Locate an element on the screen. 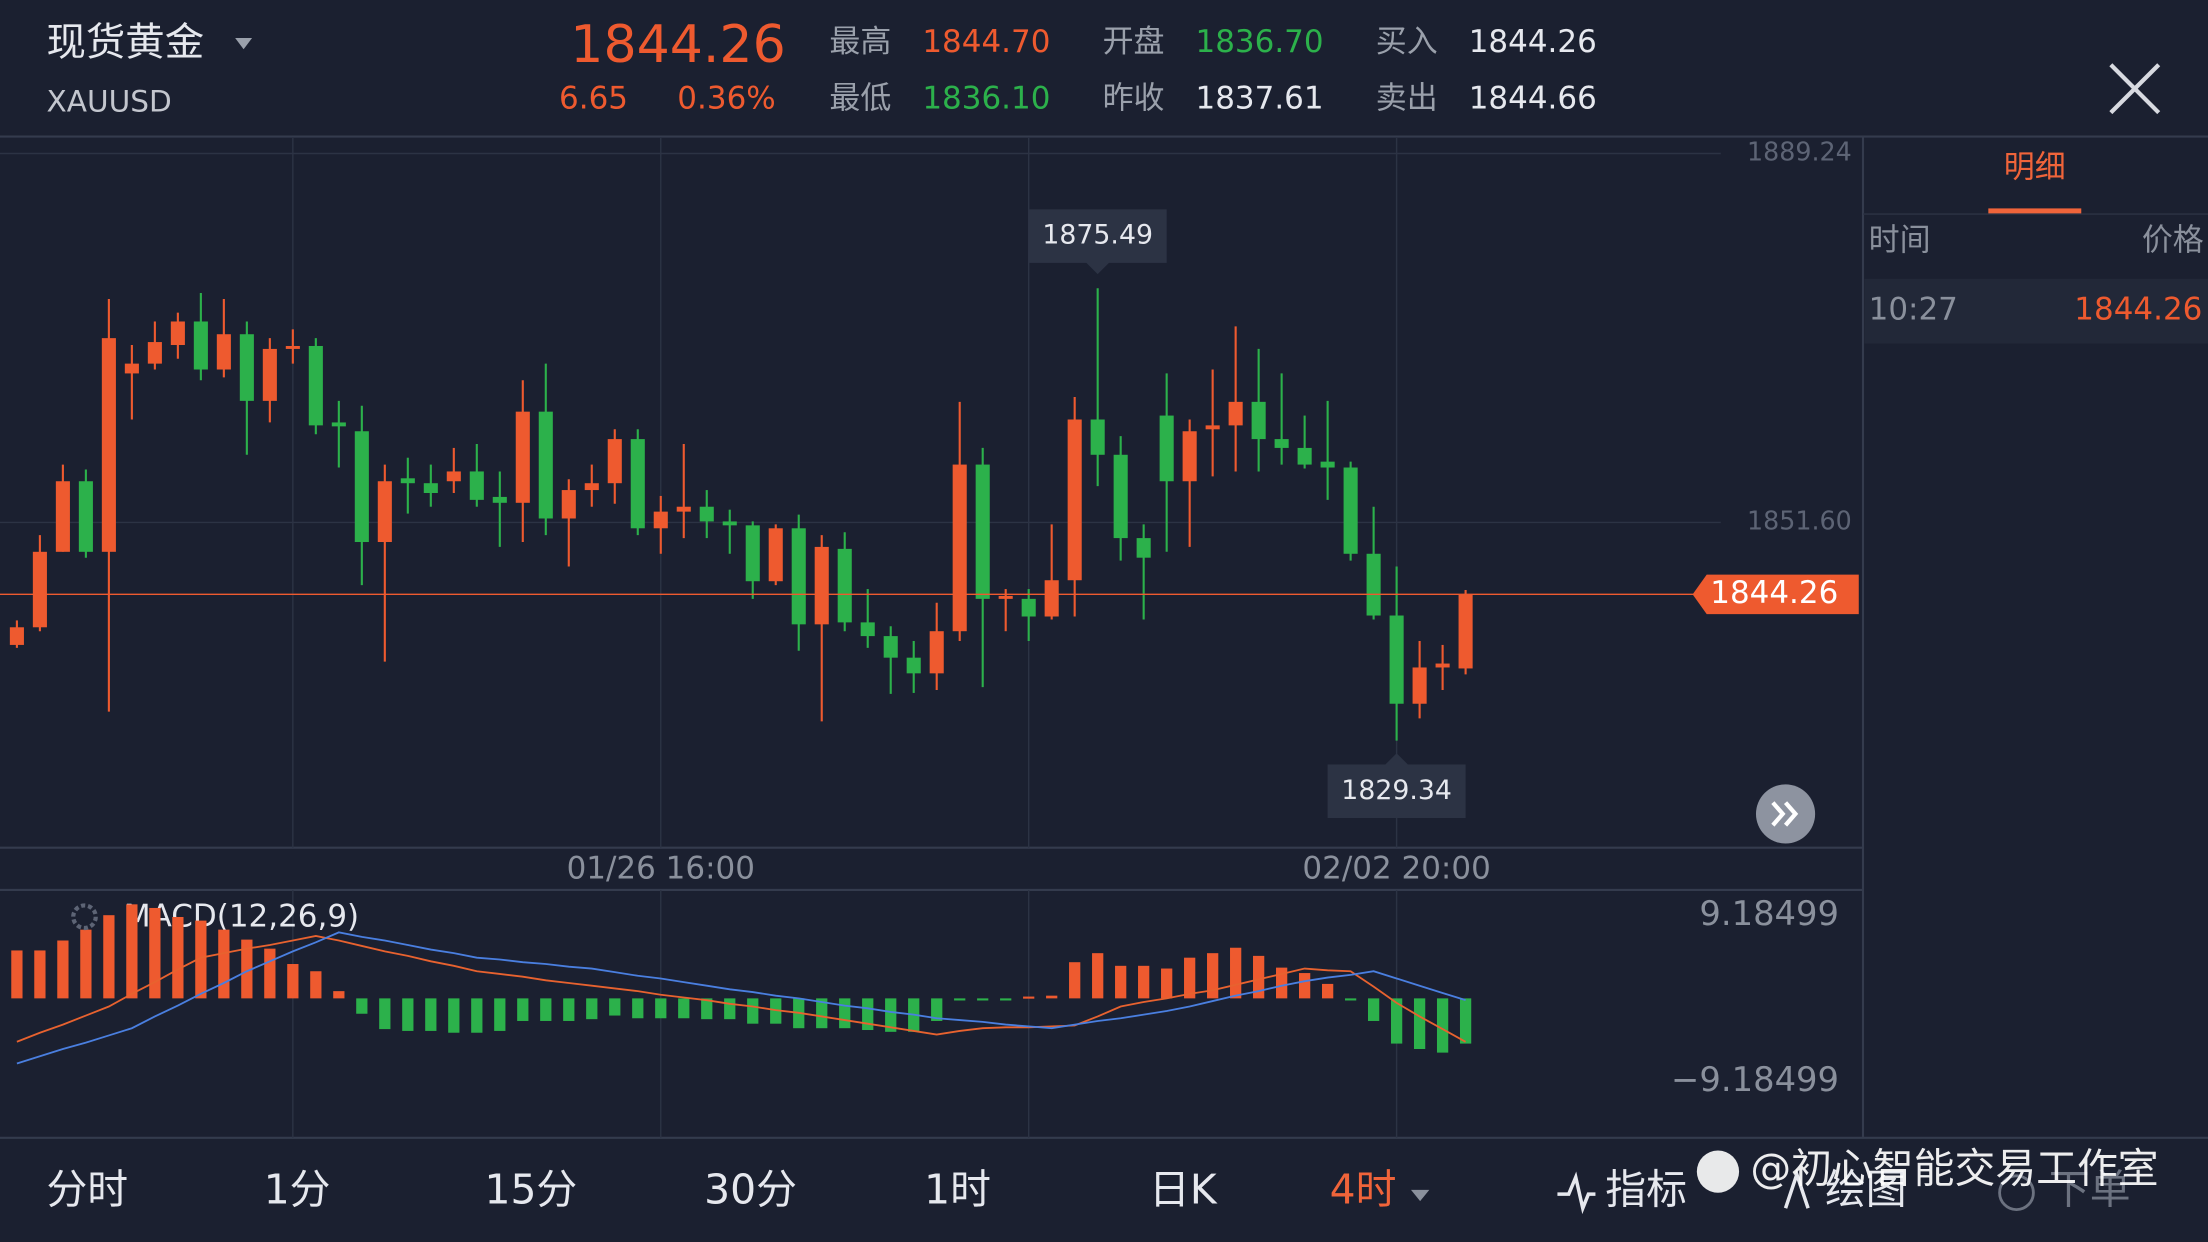 Image resolution: width=2208 pixels, height=1242 pixels. tab: 分时 is located at coordinates (87, 1190).